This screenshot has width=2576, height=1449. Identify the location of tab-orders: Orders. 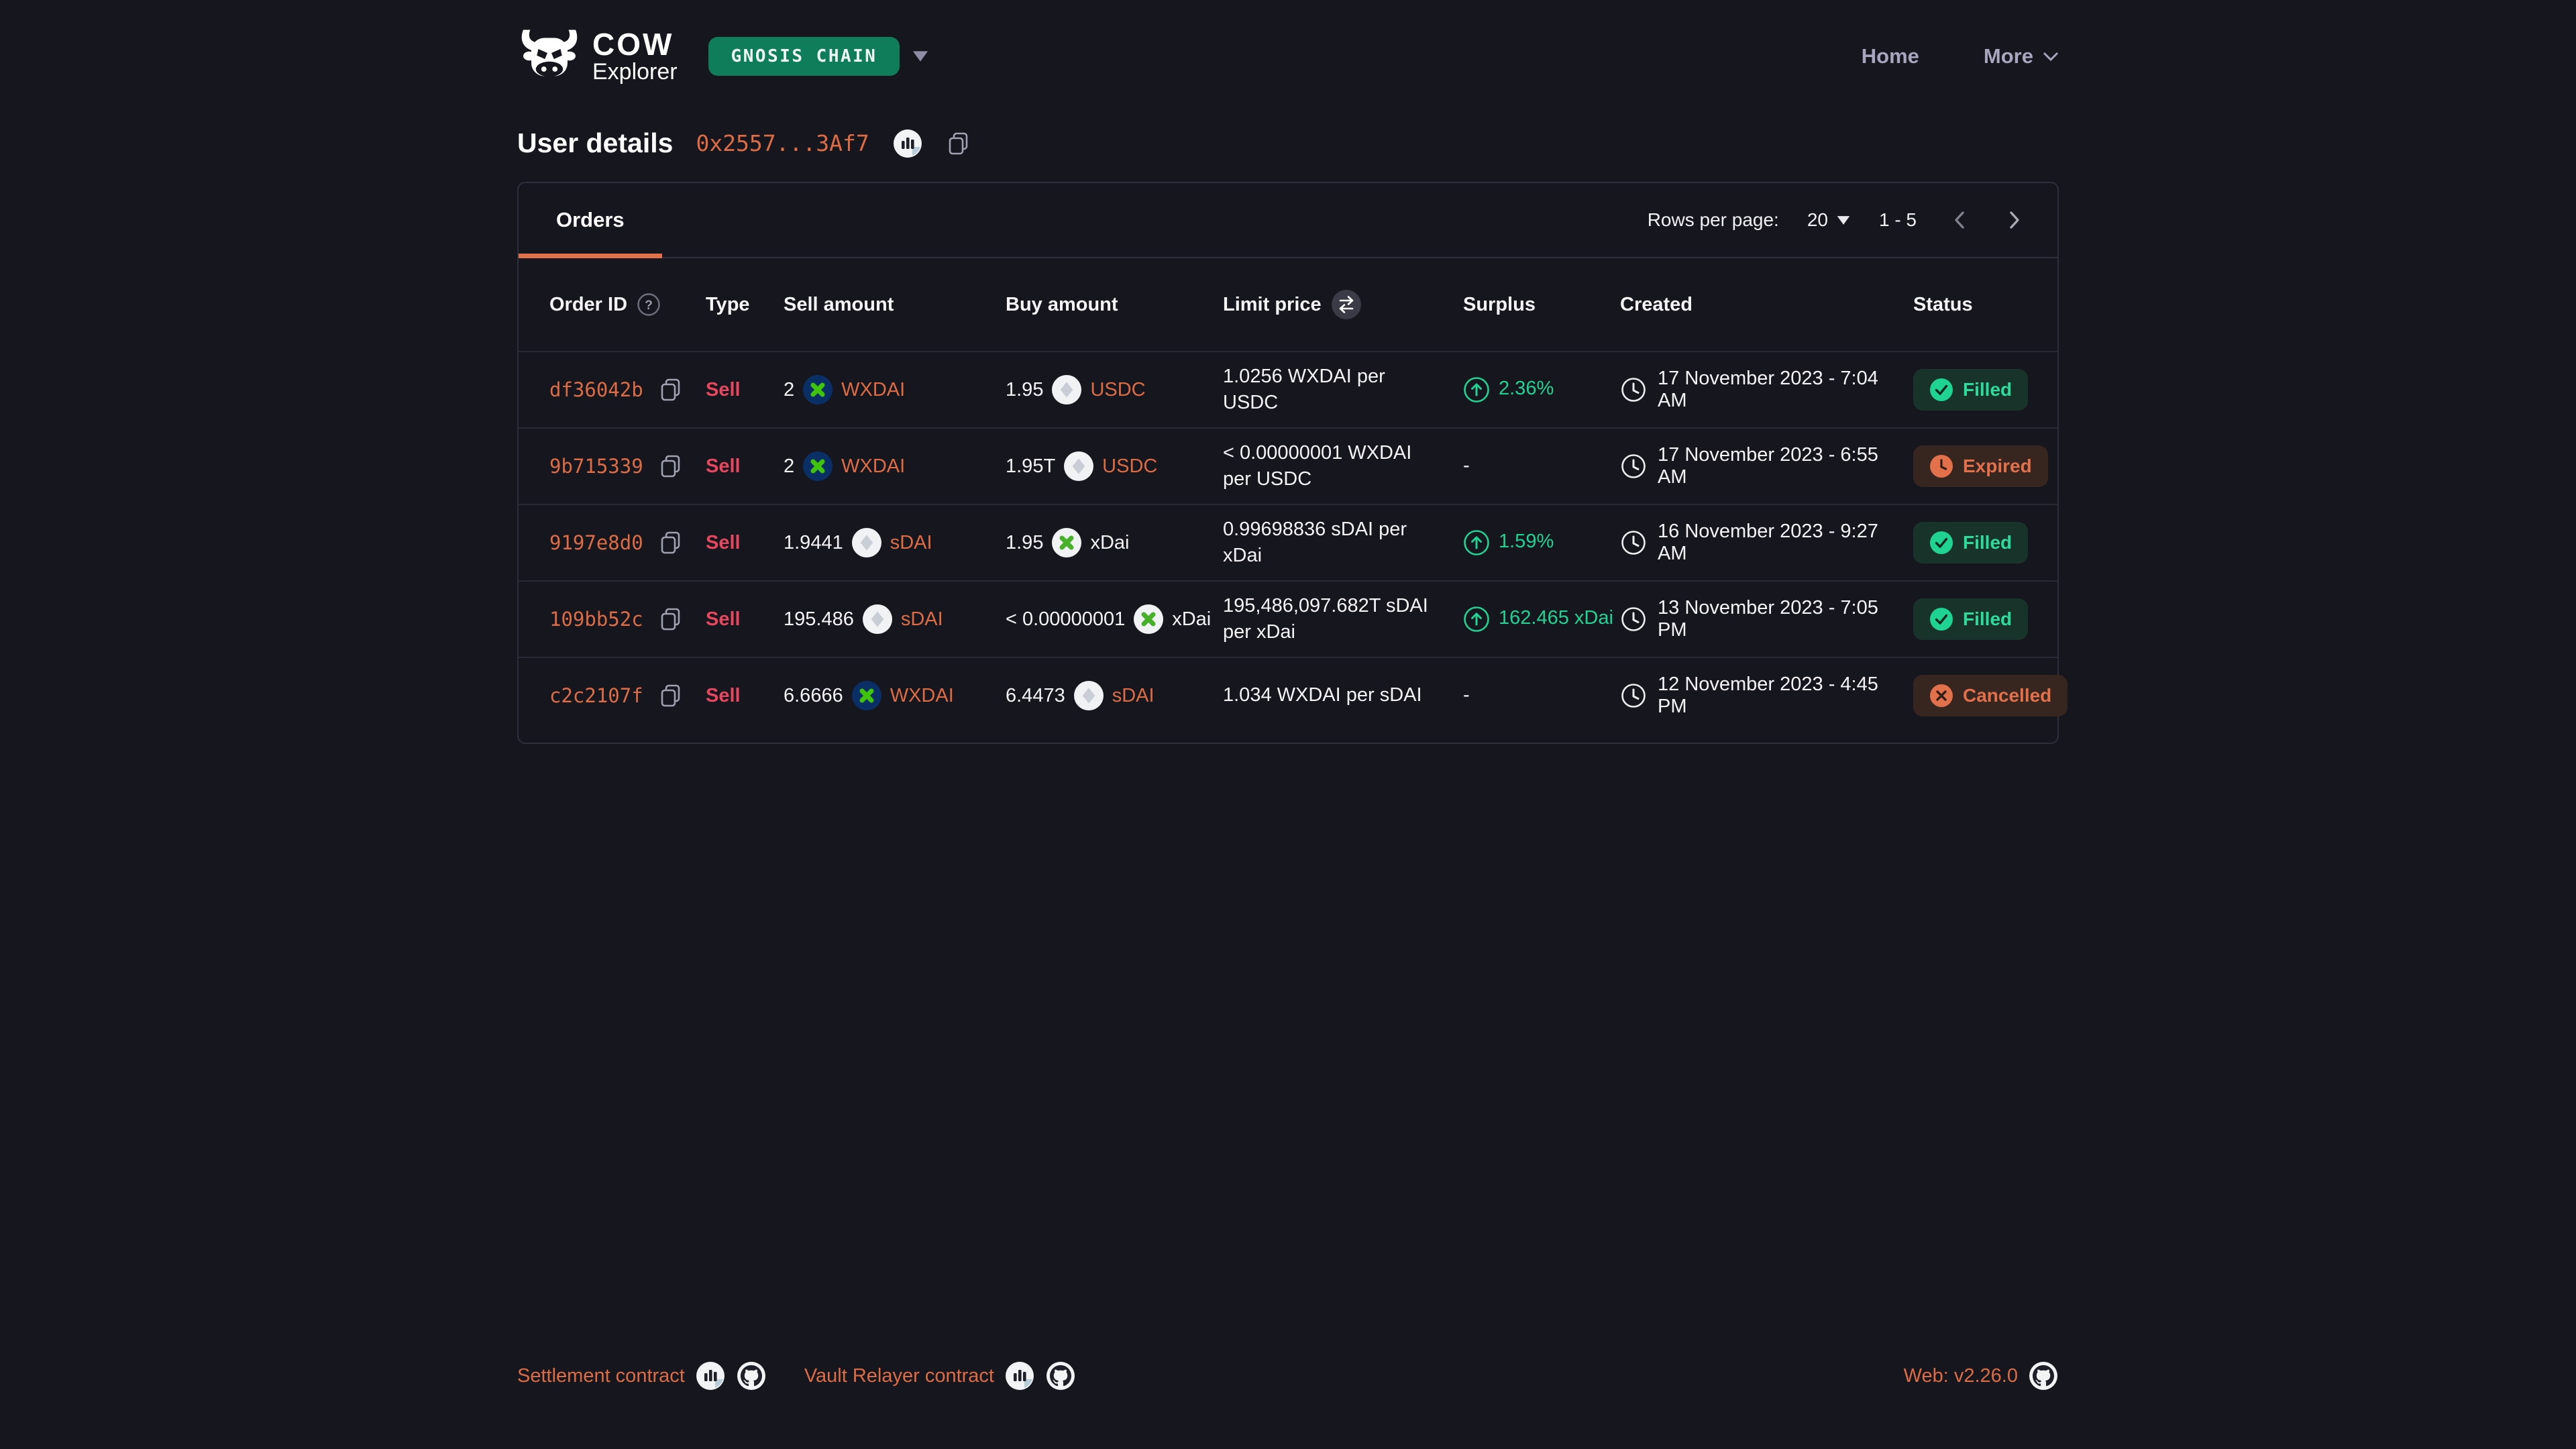
(590, 220).